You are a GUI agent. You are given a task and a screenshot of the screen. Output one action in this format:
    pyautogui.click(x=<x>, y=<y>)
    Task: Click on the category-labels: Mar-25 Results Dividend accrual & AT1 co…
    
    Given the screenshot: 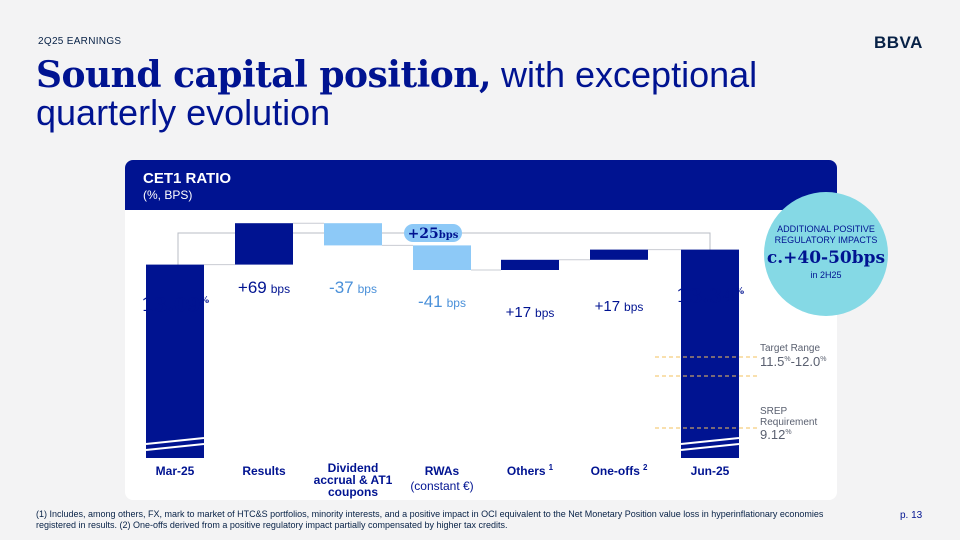 What is the action you would take?
    pyautogui.click(x=443, y=480)
    